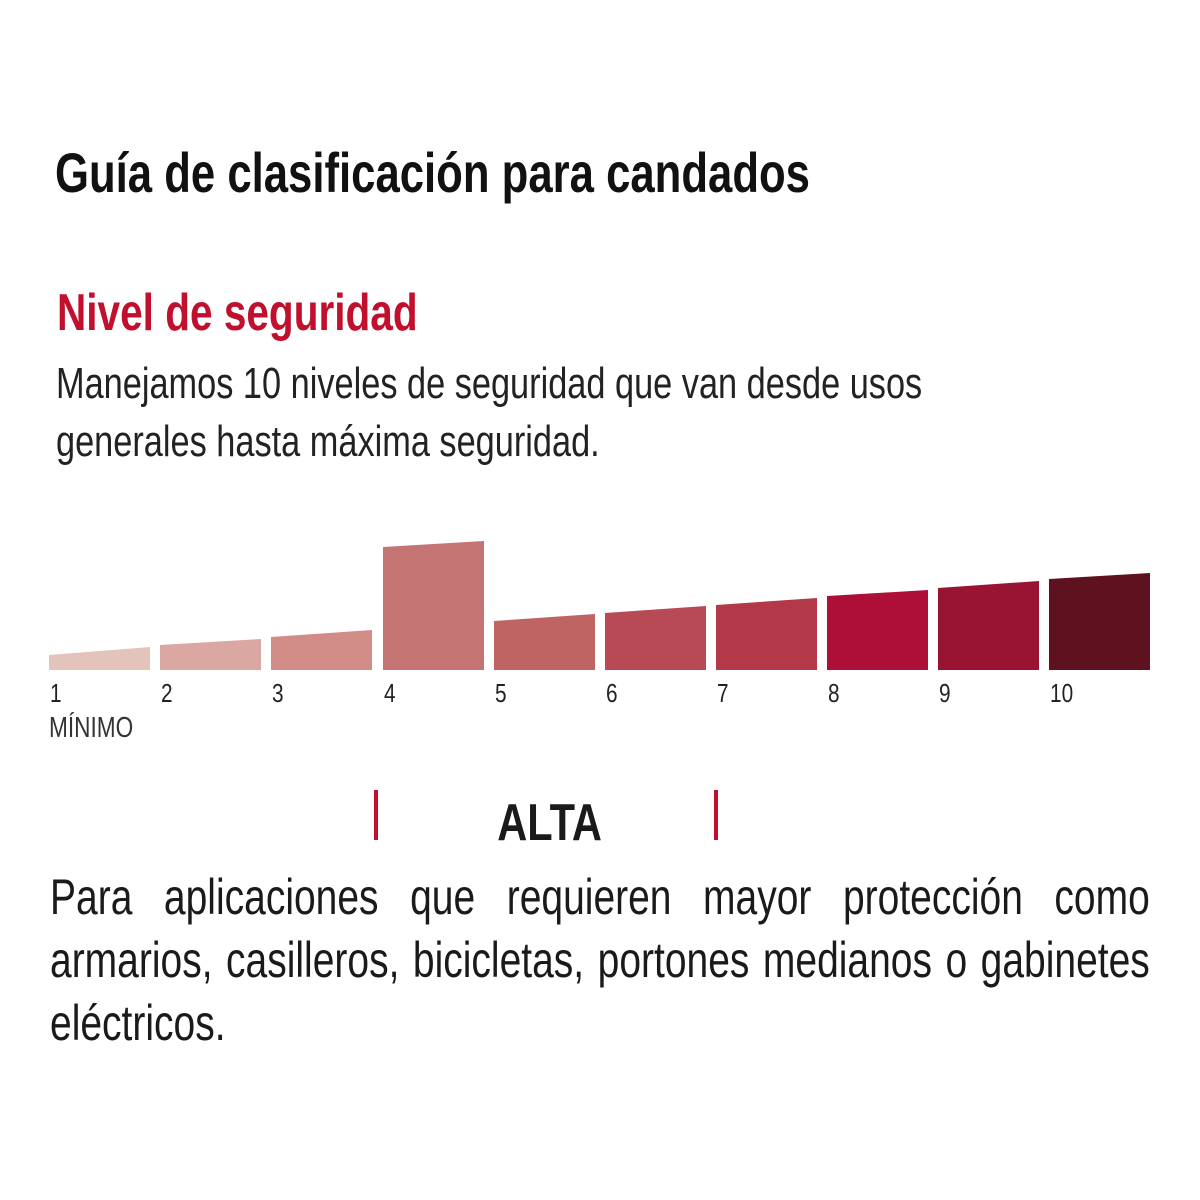  What do you see at coordinates (549, 823) in the screenshot?
I see `category-label: ALTA` at bounding box center [549, 823].